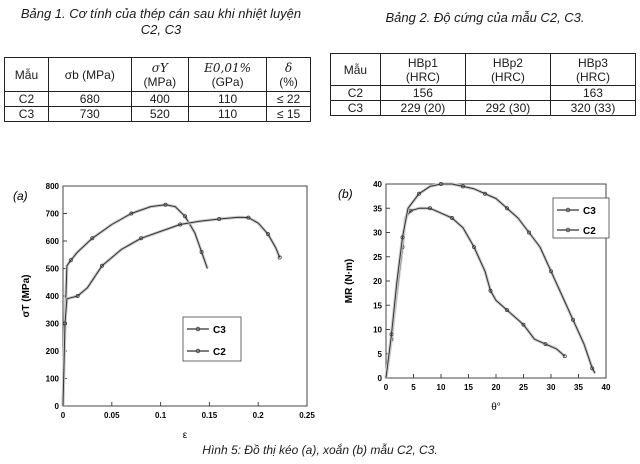 Image resolution: width=640 pixels, height=464 pixels. What do you see at coordinates (593, 93) in the screenshot?
I see `table2-cell: 163` at bounding box center [593, 93].